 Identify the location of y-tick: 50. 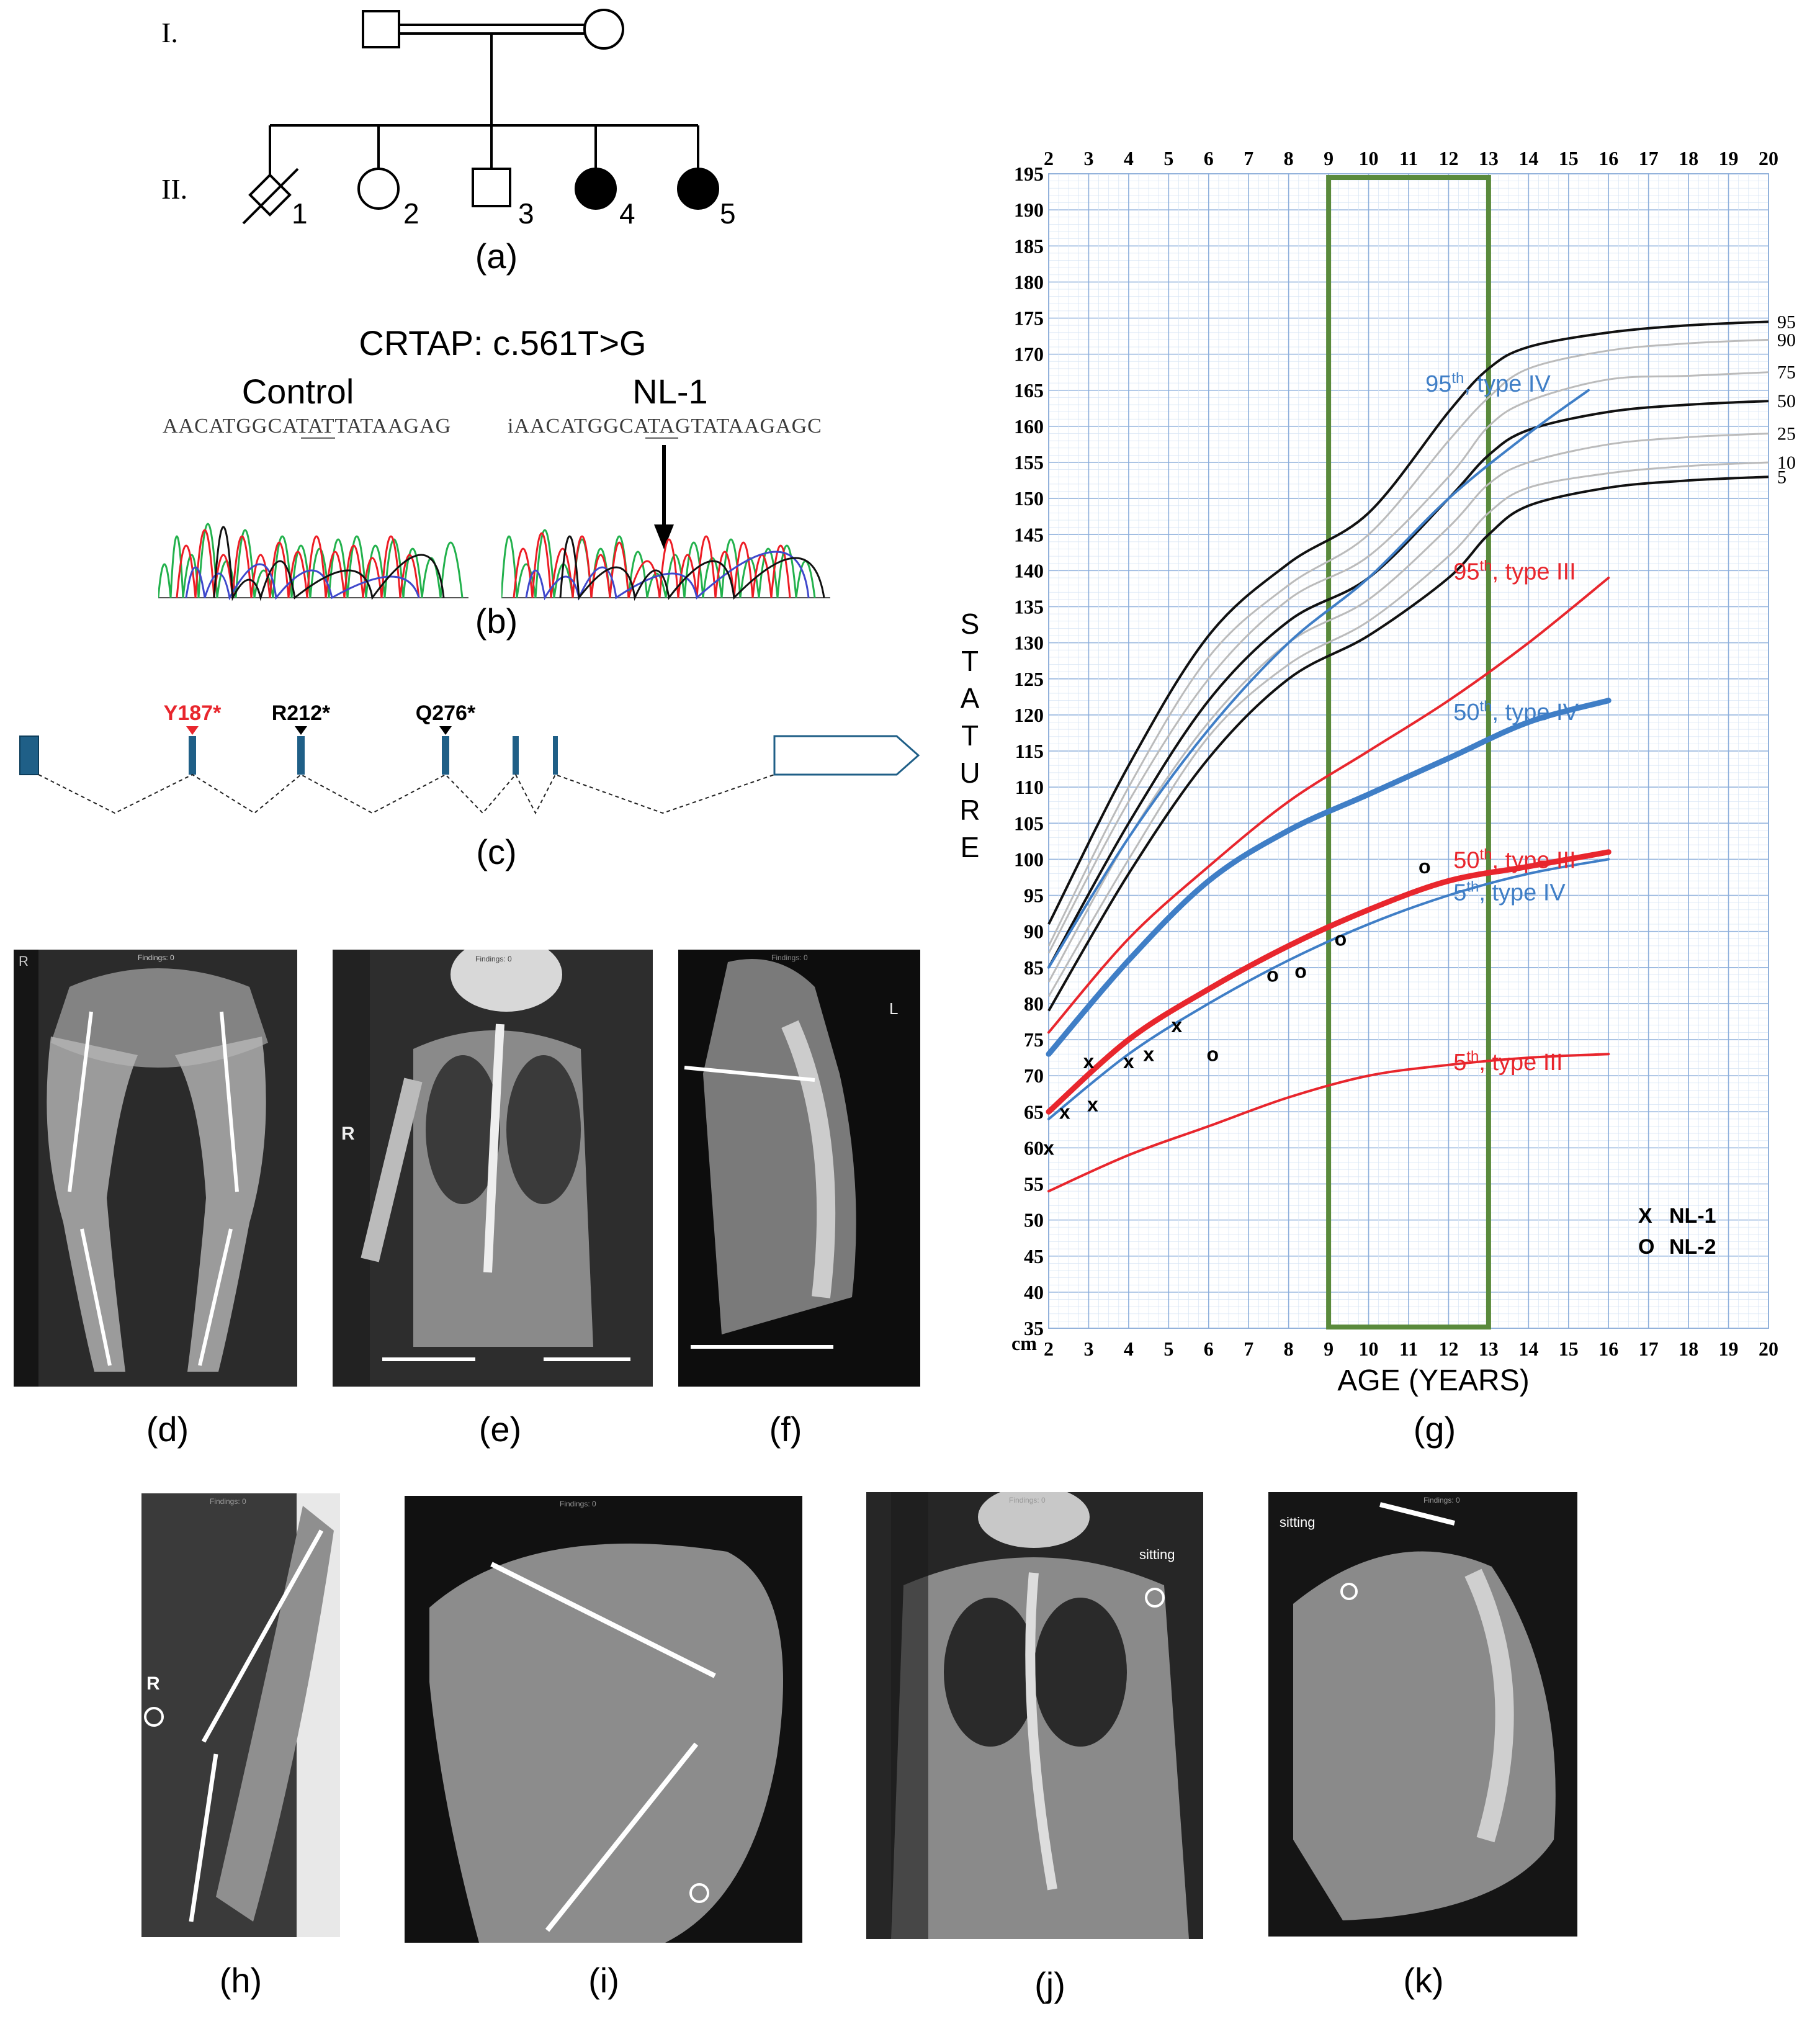
(1034, 1220).